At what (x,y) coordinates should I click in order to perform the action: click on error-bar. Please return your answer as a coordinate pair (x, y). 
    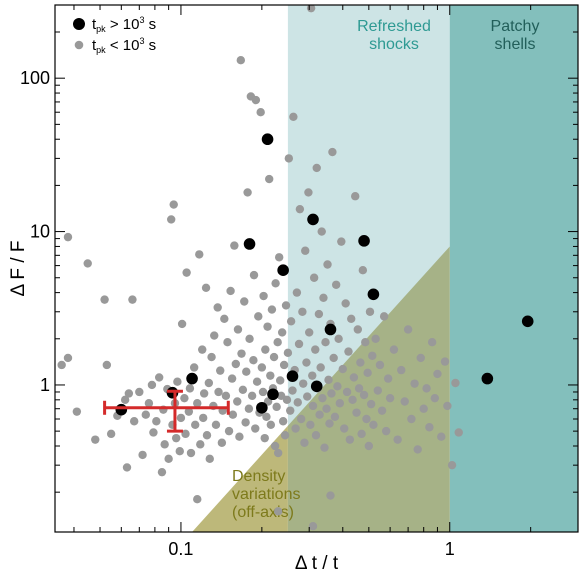
    Looking at the image, I should click on (166, 411).